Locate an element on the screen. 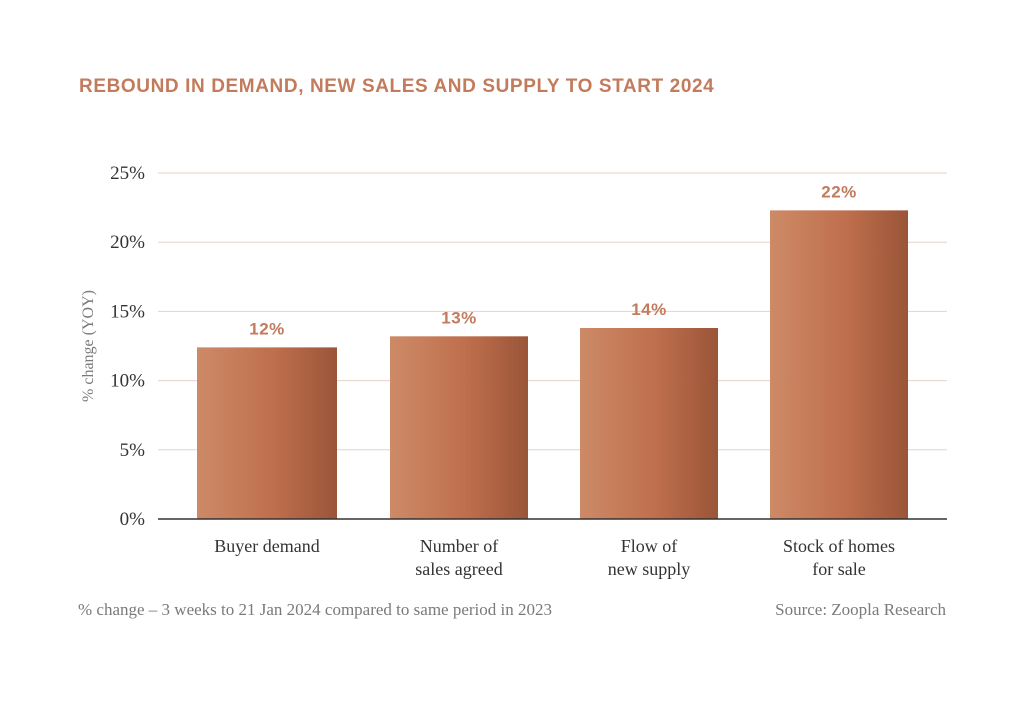 Image resolution: width=1024 pixels, height=707 pixels. y-axis-label: % change (YOY) is located at coordinates (88, 346).